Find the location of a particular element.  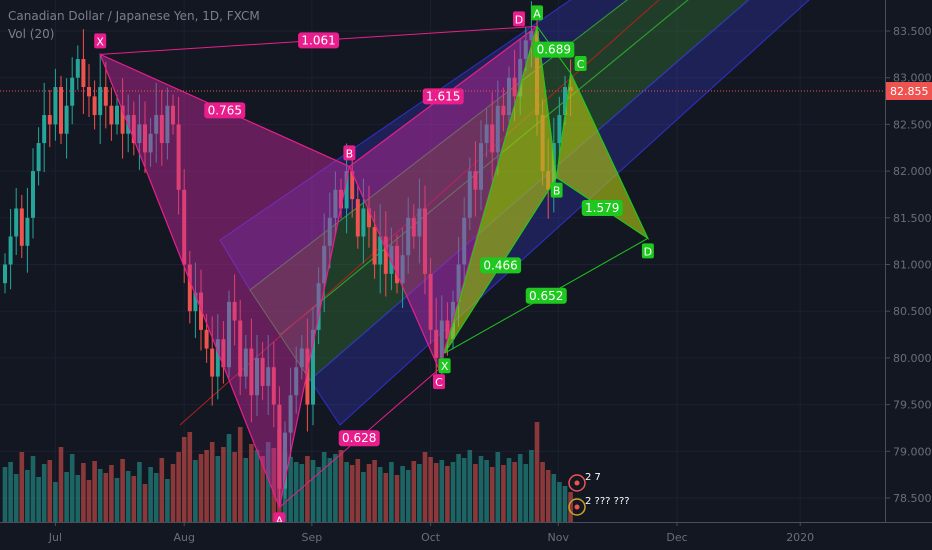

events: 2 7 2 ??? ??? is located at coordinates (599, 494).